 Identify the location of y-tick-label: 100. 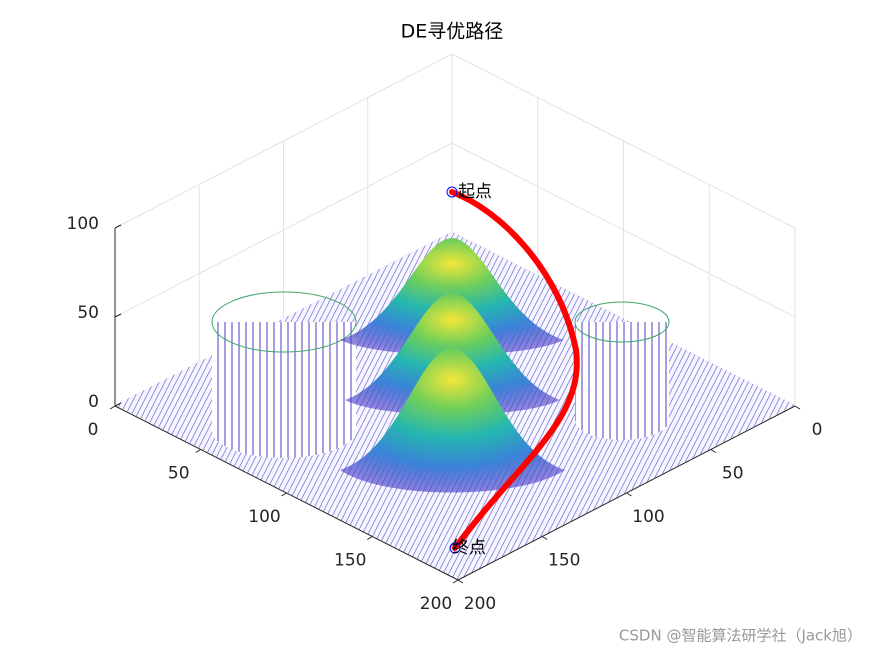
(648, 517).